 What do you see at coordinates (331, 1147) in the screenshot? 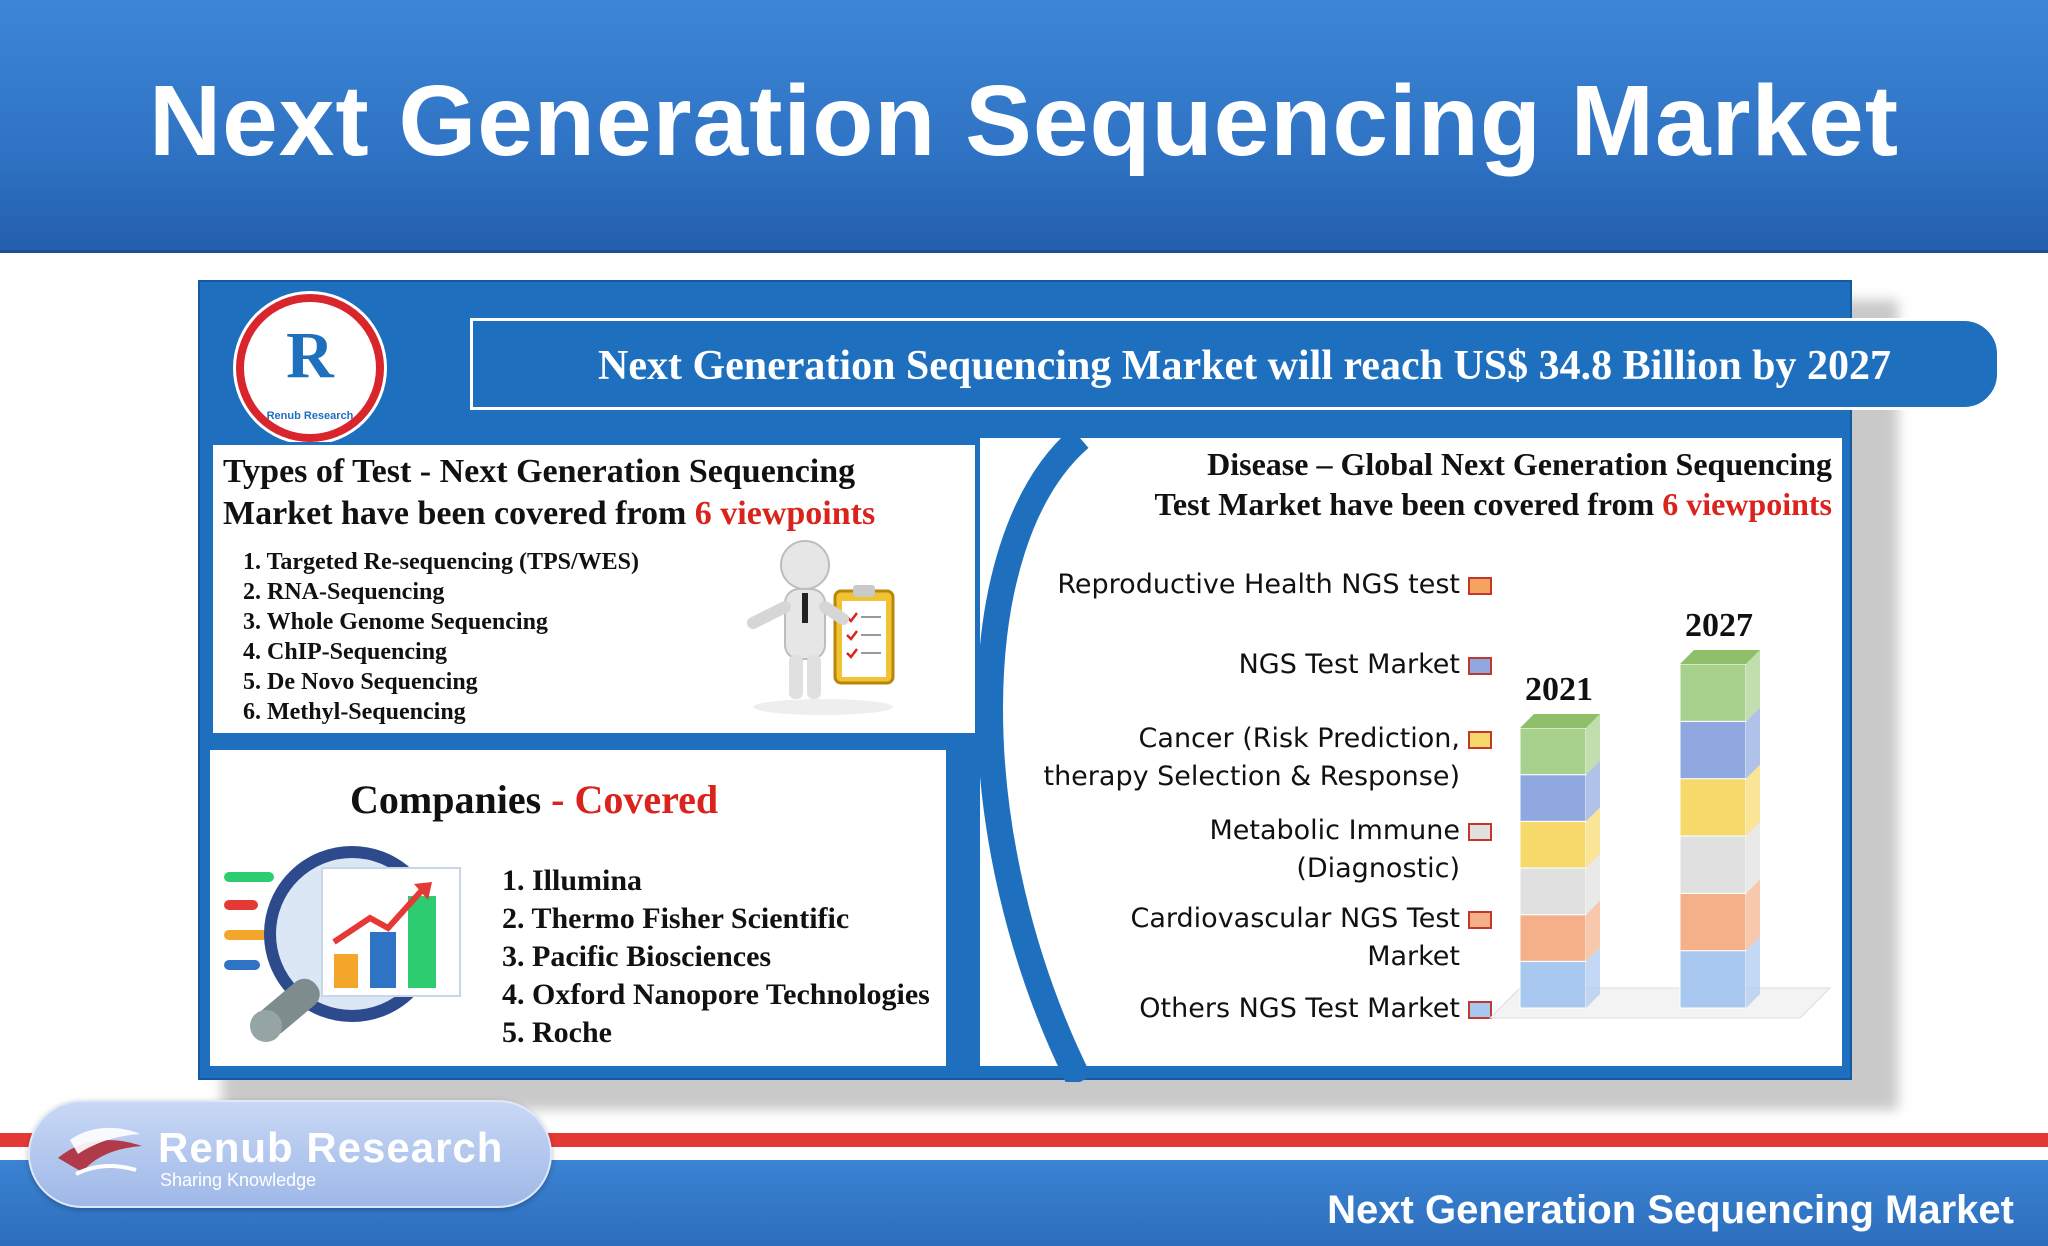
I see `brand-name: Renub Research` at bounding box center [331, 1147].